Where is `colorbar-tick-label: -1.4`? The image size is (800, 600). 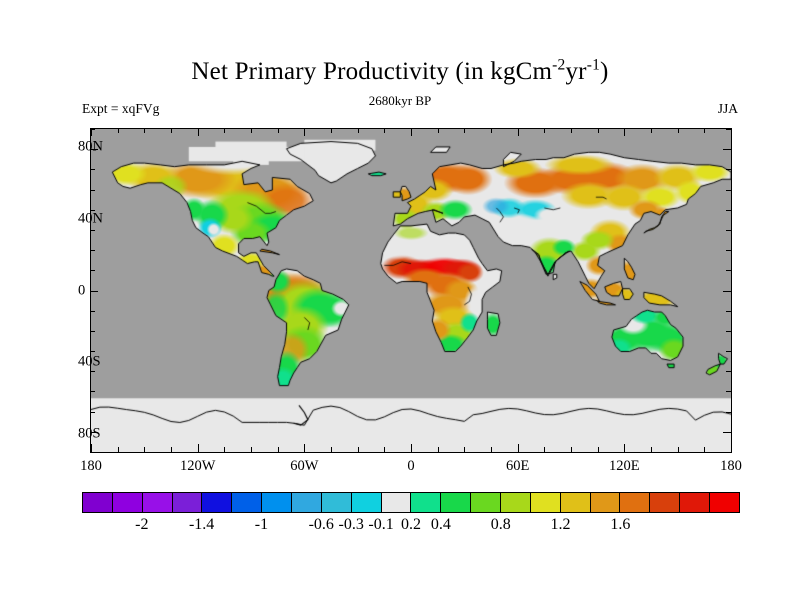
colorbar-tick-label: -1.4 is located at coordinates (201, 524).